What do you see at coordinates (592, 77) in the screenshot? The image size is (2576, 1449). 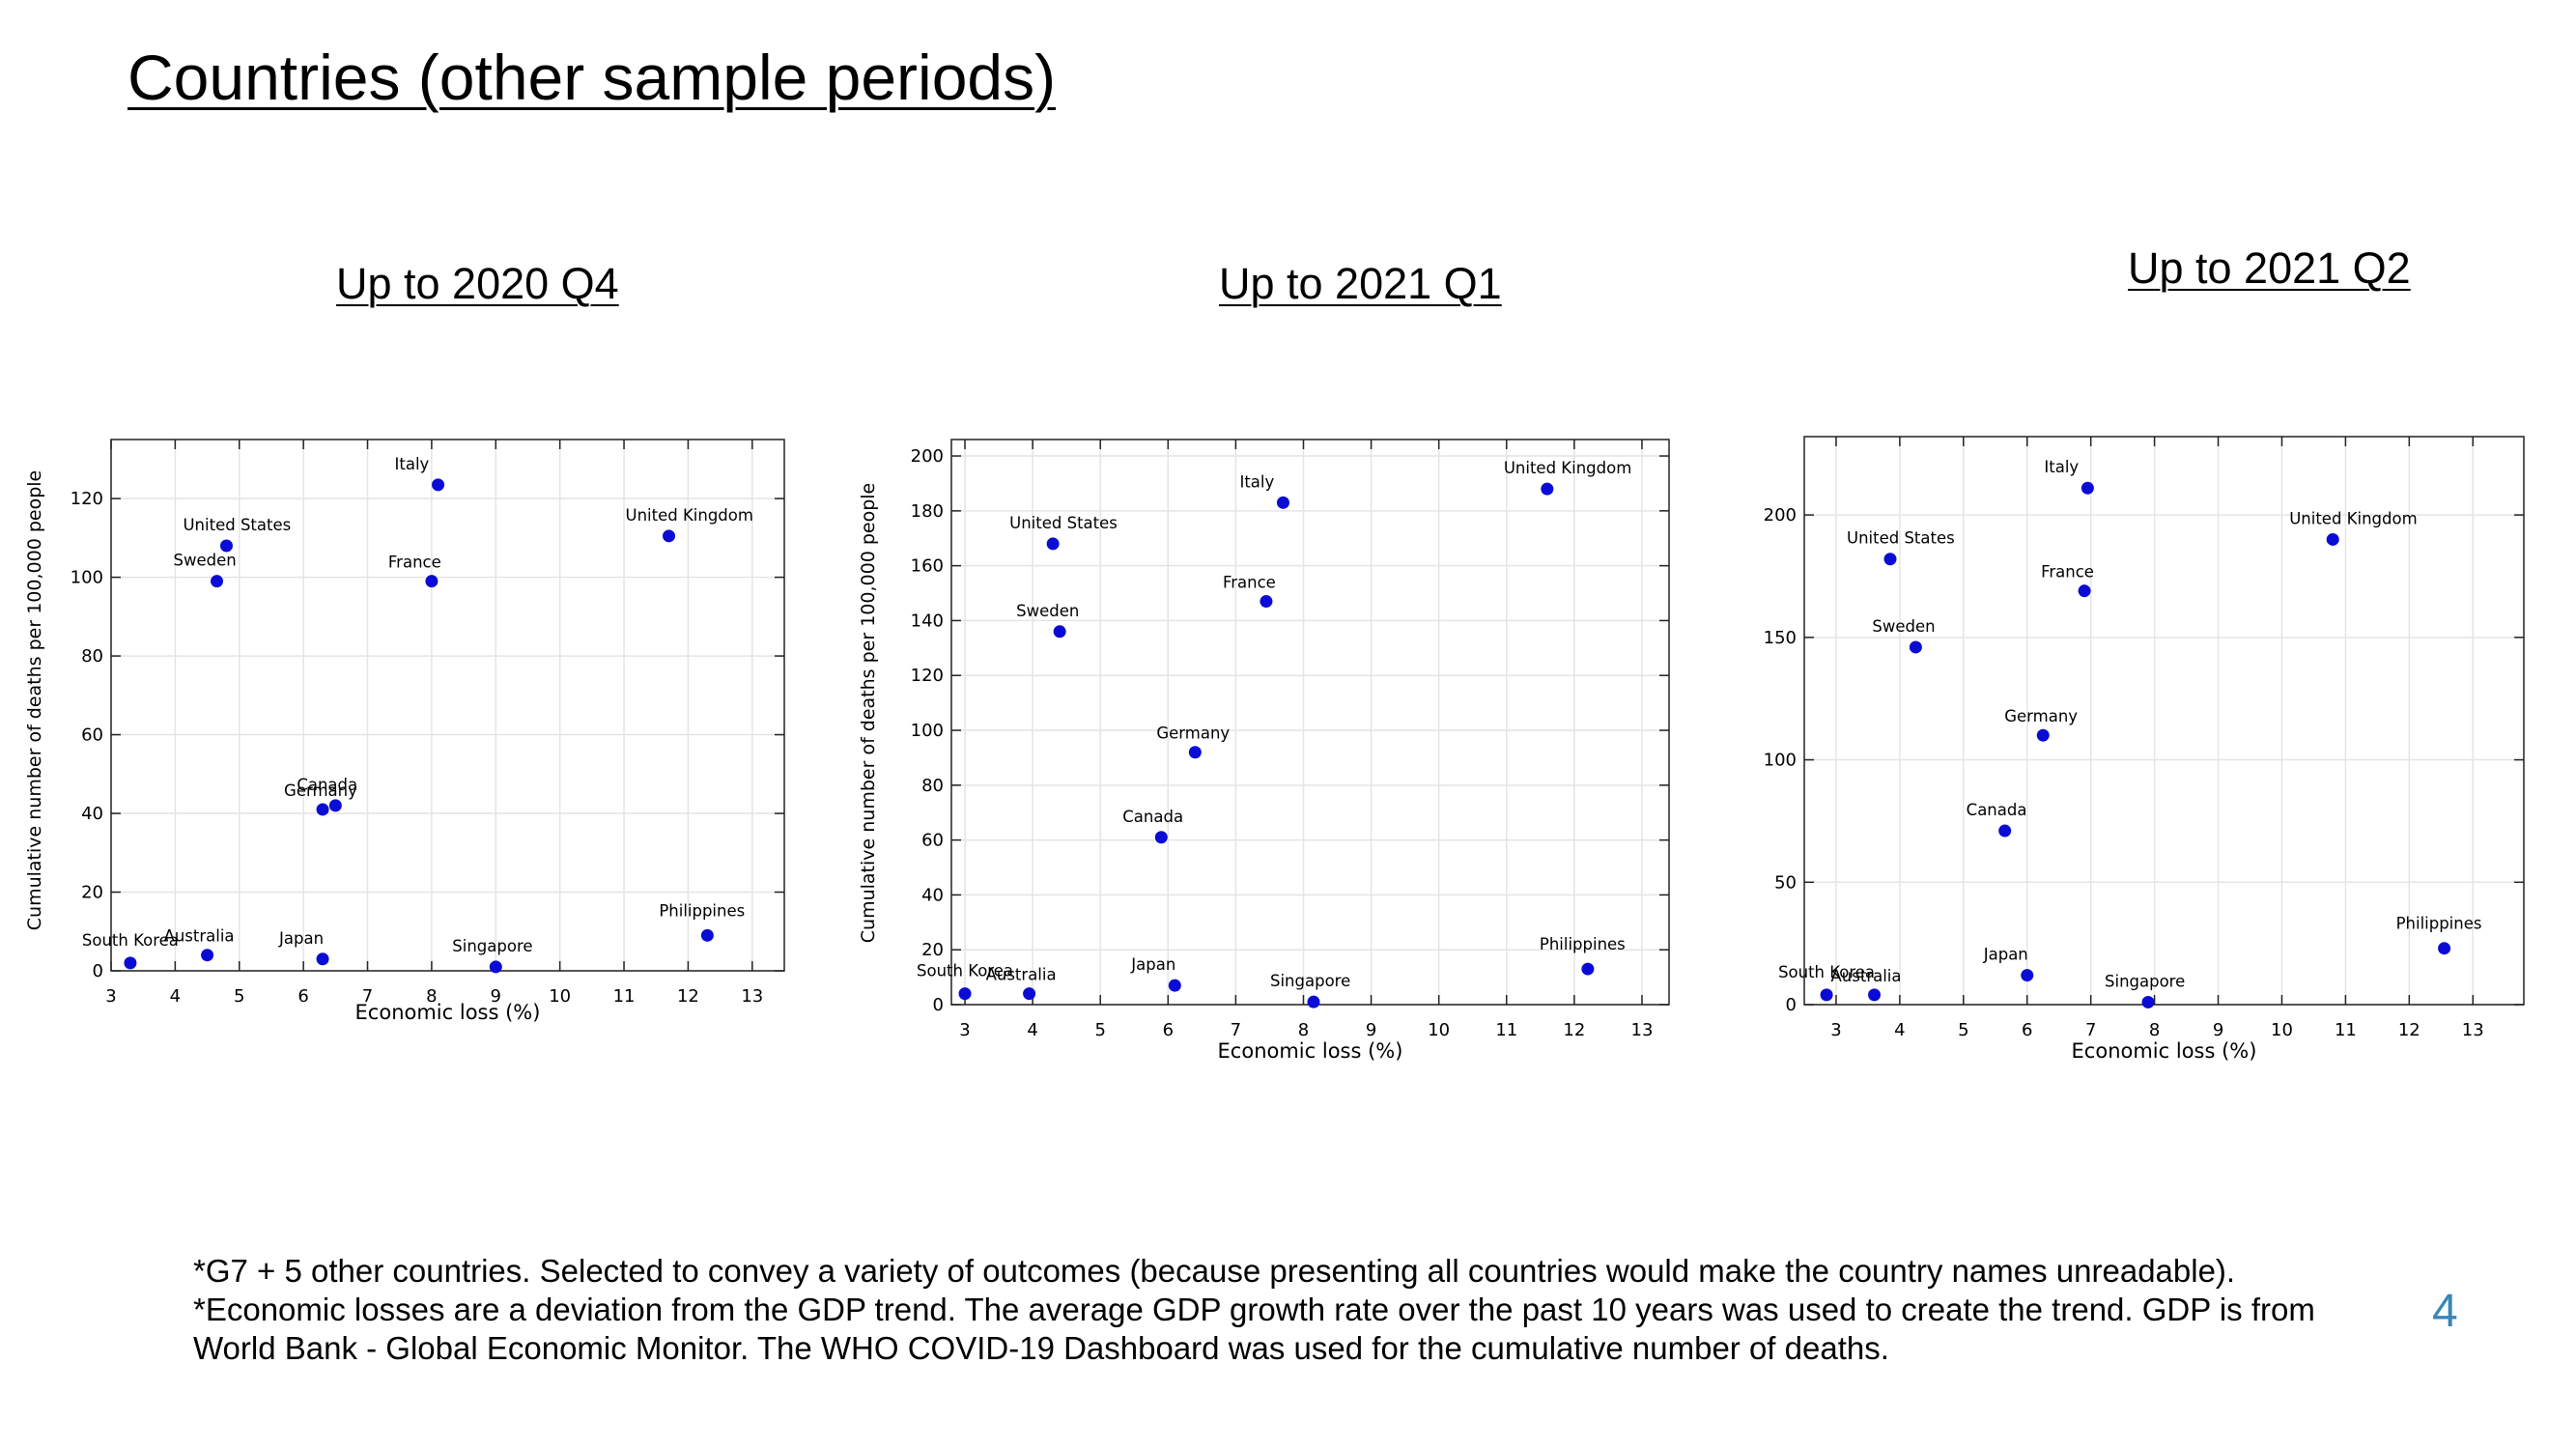 I see `slide-title: Countries (other sample periods)` at bounding box center [592, 77].